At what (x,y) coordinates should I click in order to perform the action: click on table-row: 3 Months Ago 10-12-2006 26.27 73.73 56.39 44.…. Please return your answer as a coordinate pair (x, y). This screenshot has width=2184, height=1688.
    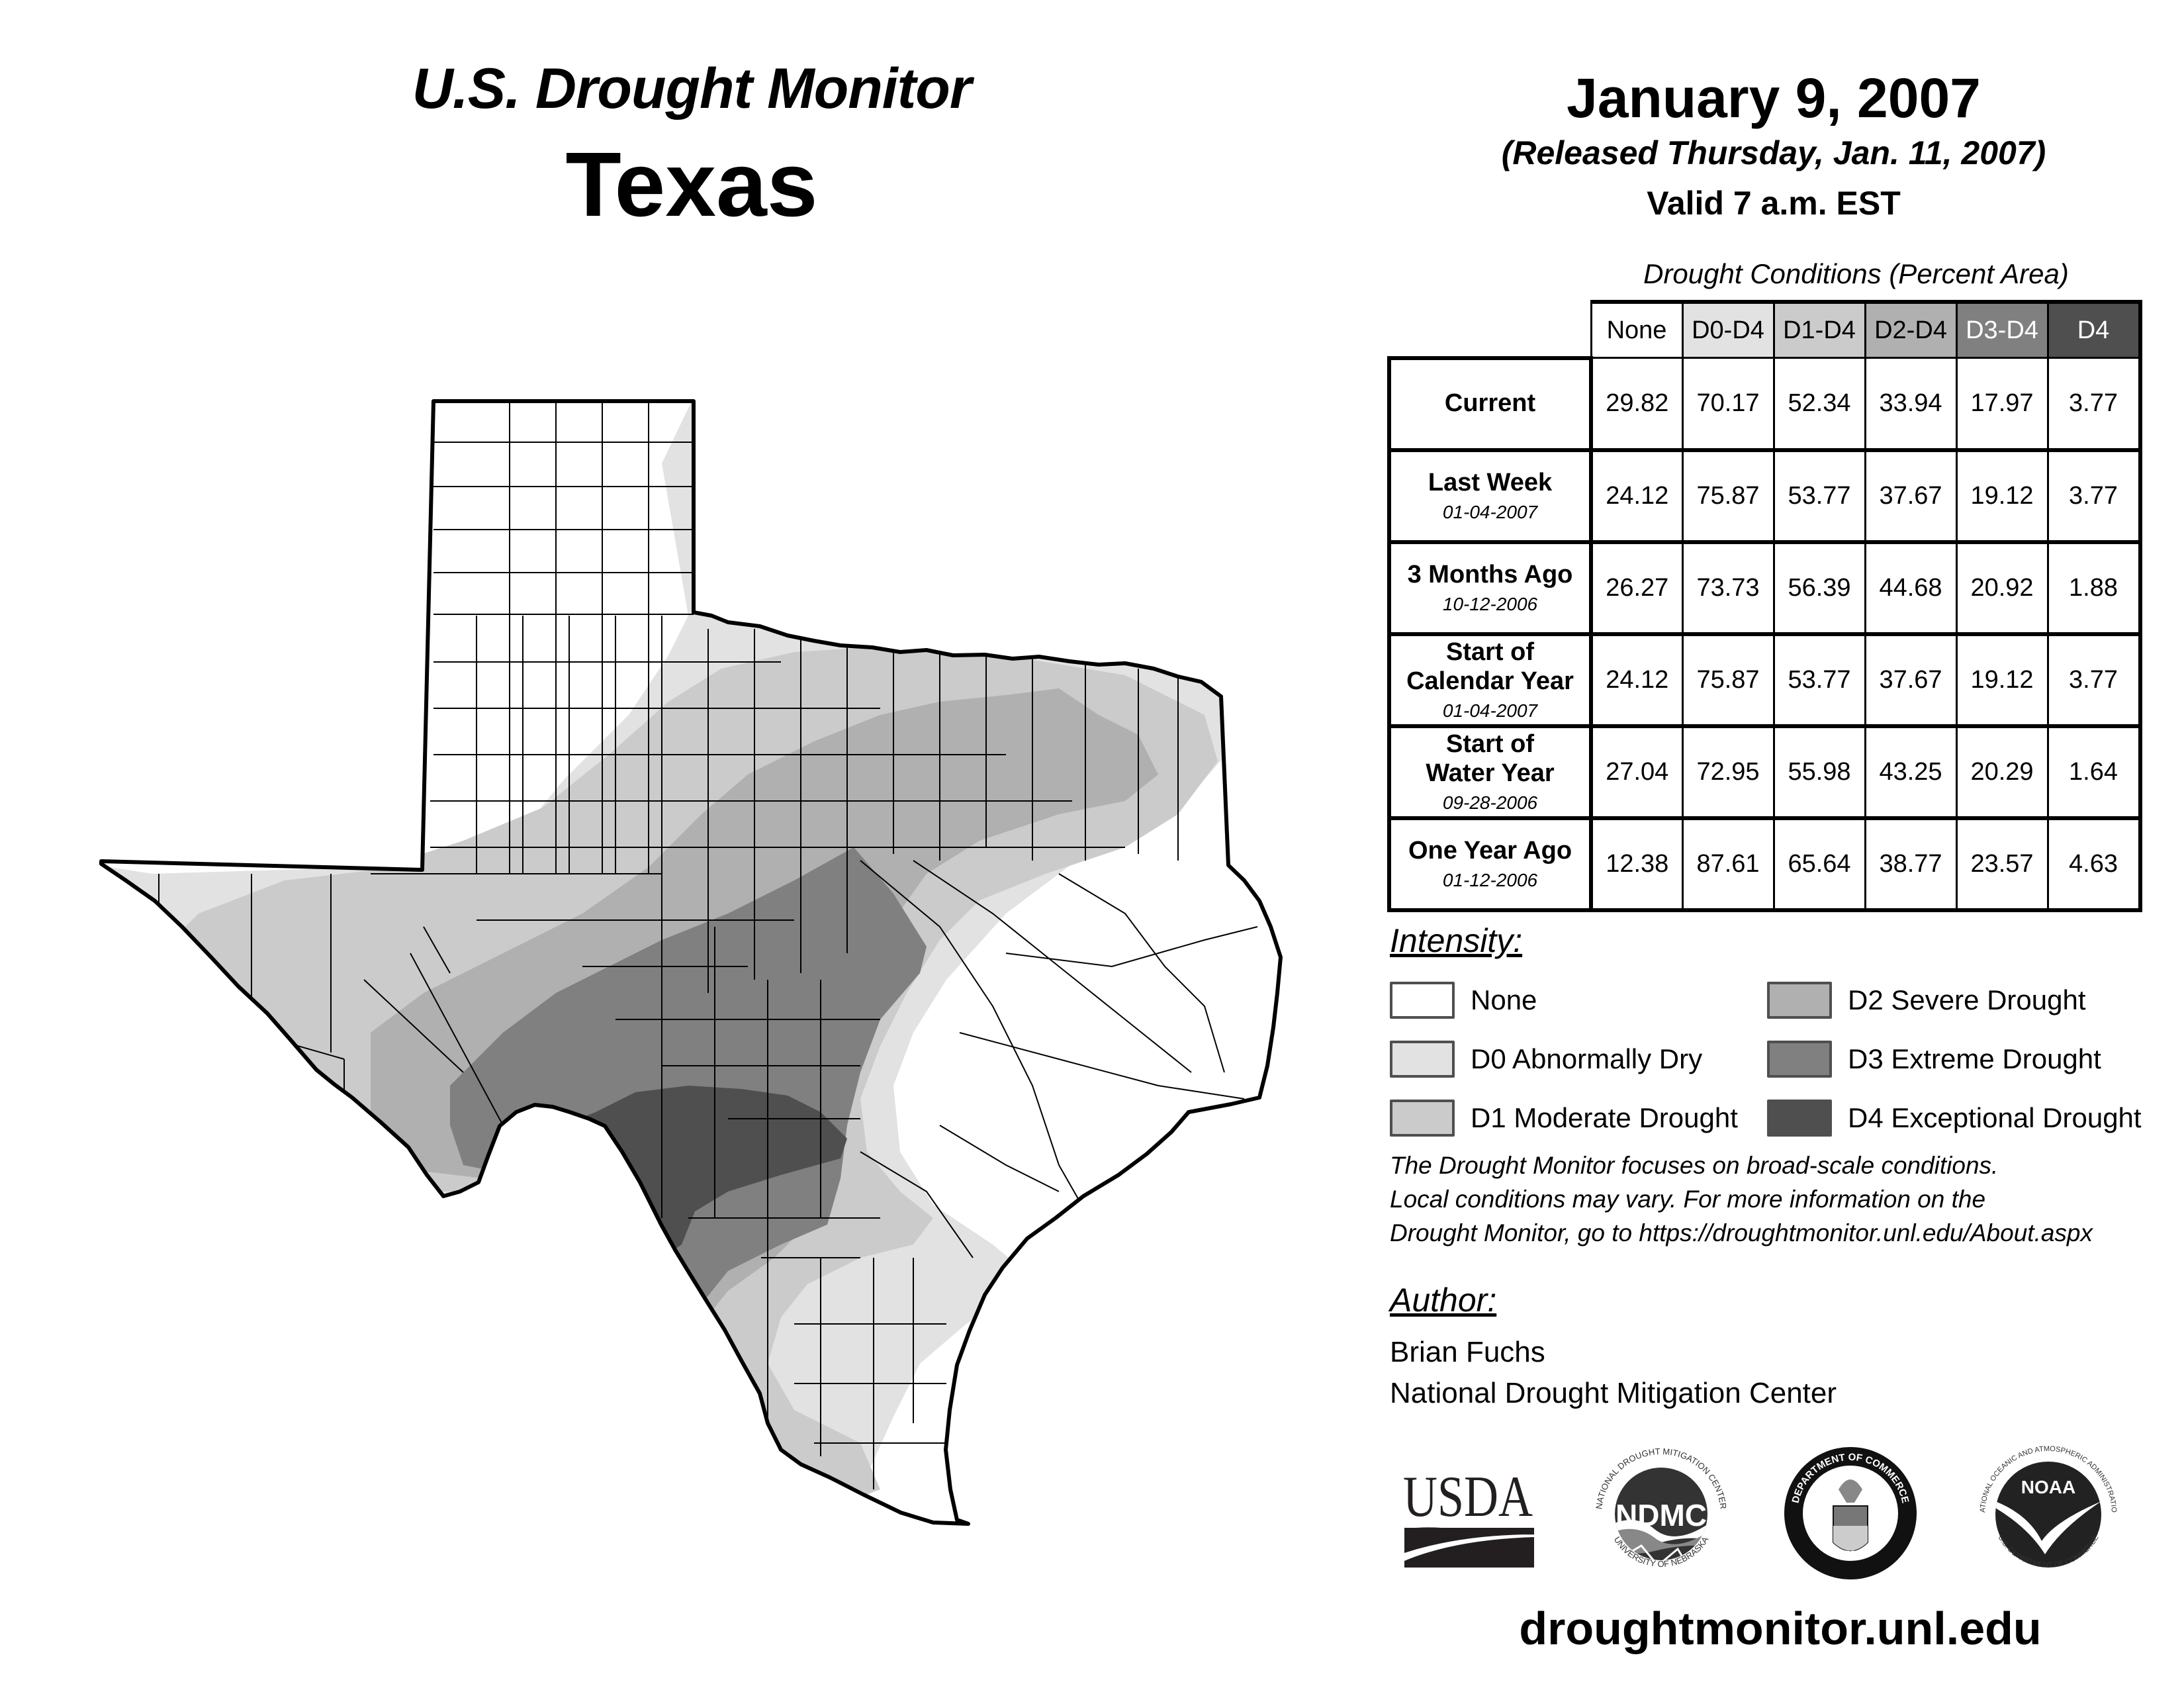
    Looking at the image, I should click on (1764, 588).